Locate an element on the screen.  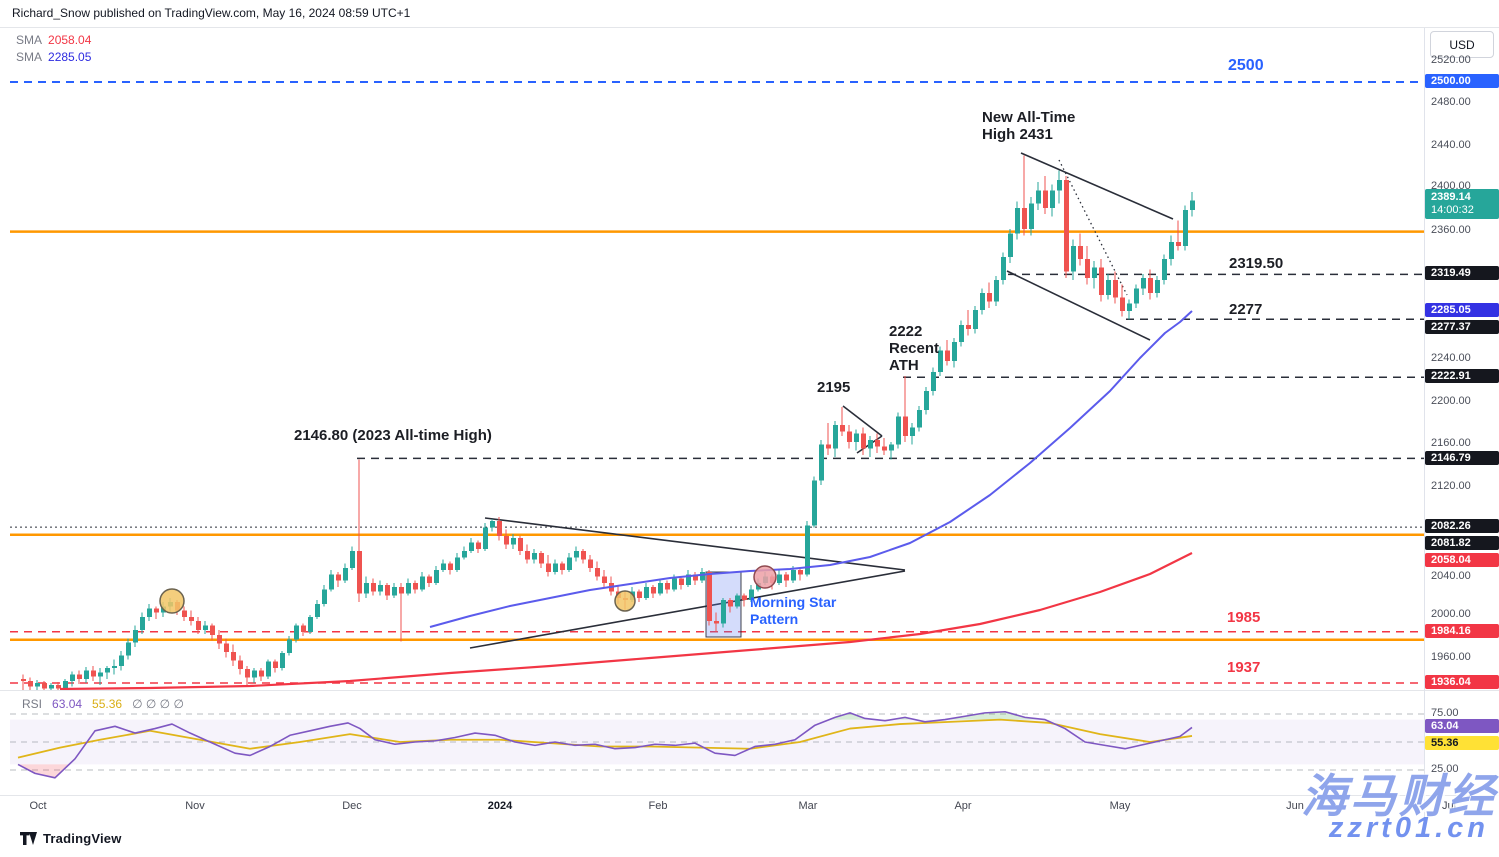
annotation-text: 2195 is located at coordinates (834, 387).